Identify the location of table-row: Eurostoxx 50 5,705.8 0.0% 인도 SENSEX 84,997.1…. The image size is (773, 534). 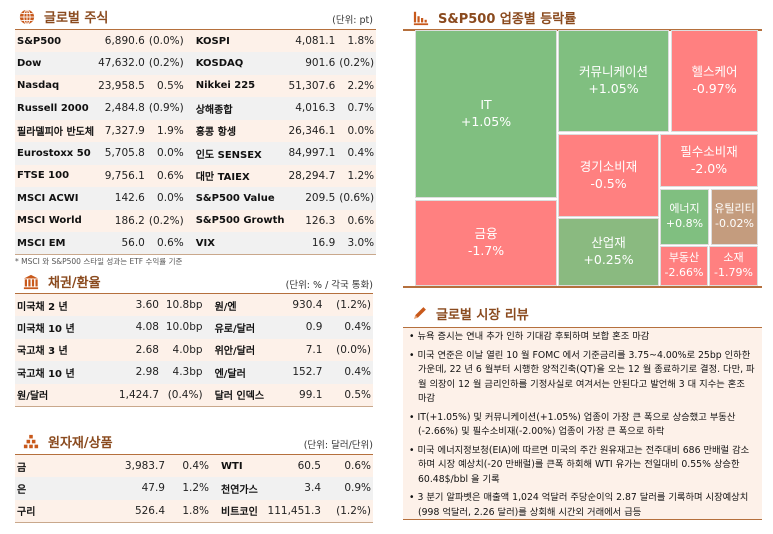
(196, 153).